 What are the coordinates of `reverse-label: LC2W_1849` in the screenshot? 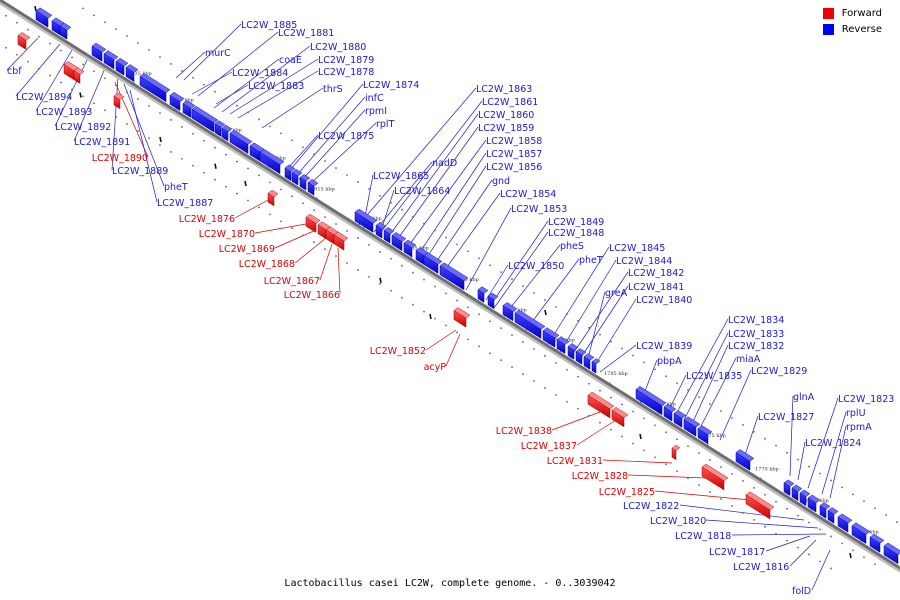 It's located at (576, 222).